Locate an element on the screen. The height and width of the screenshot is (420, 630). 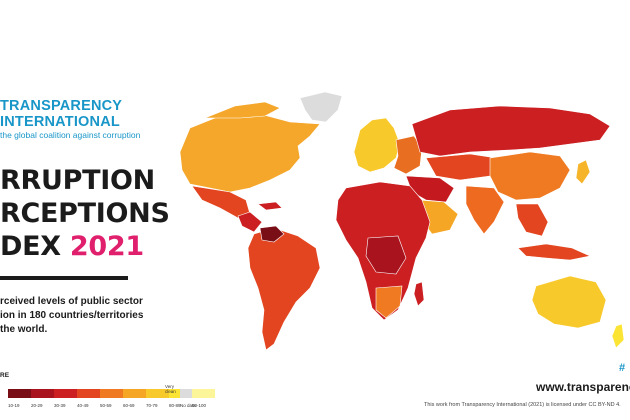
legend-tick-6: 70-79 is located at coordinates (152, 405).